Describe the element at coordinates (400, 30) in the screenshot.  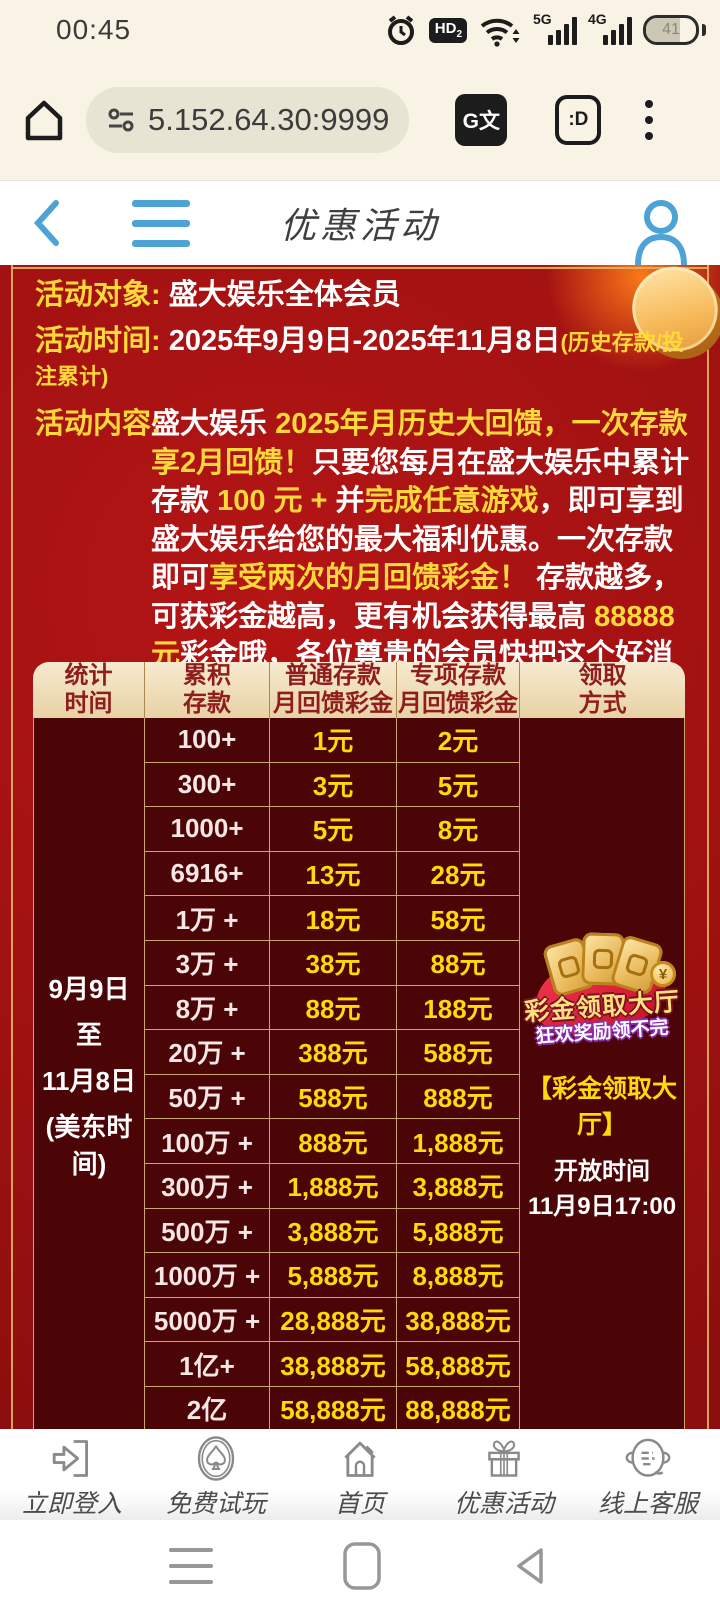
I see `alarm-icon` at that location.